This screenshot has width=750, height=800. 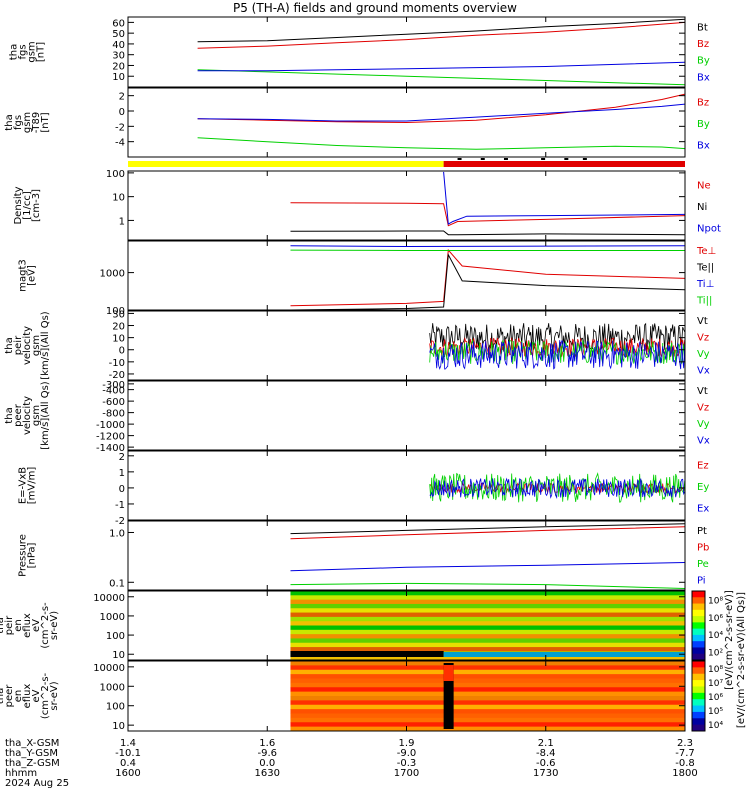 I want to click on series-Te||, so click(x=488, y=282).